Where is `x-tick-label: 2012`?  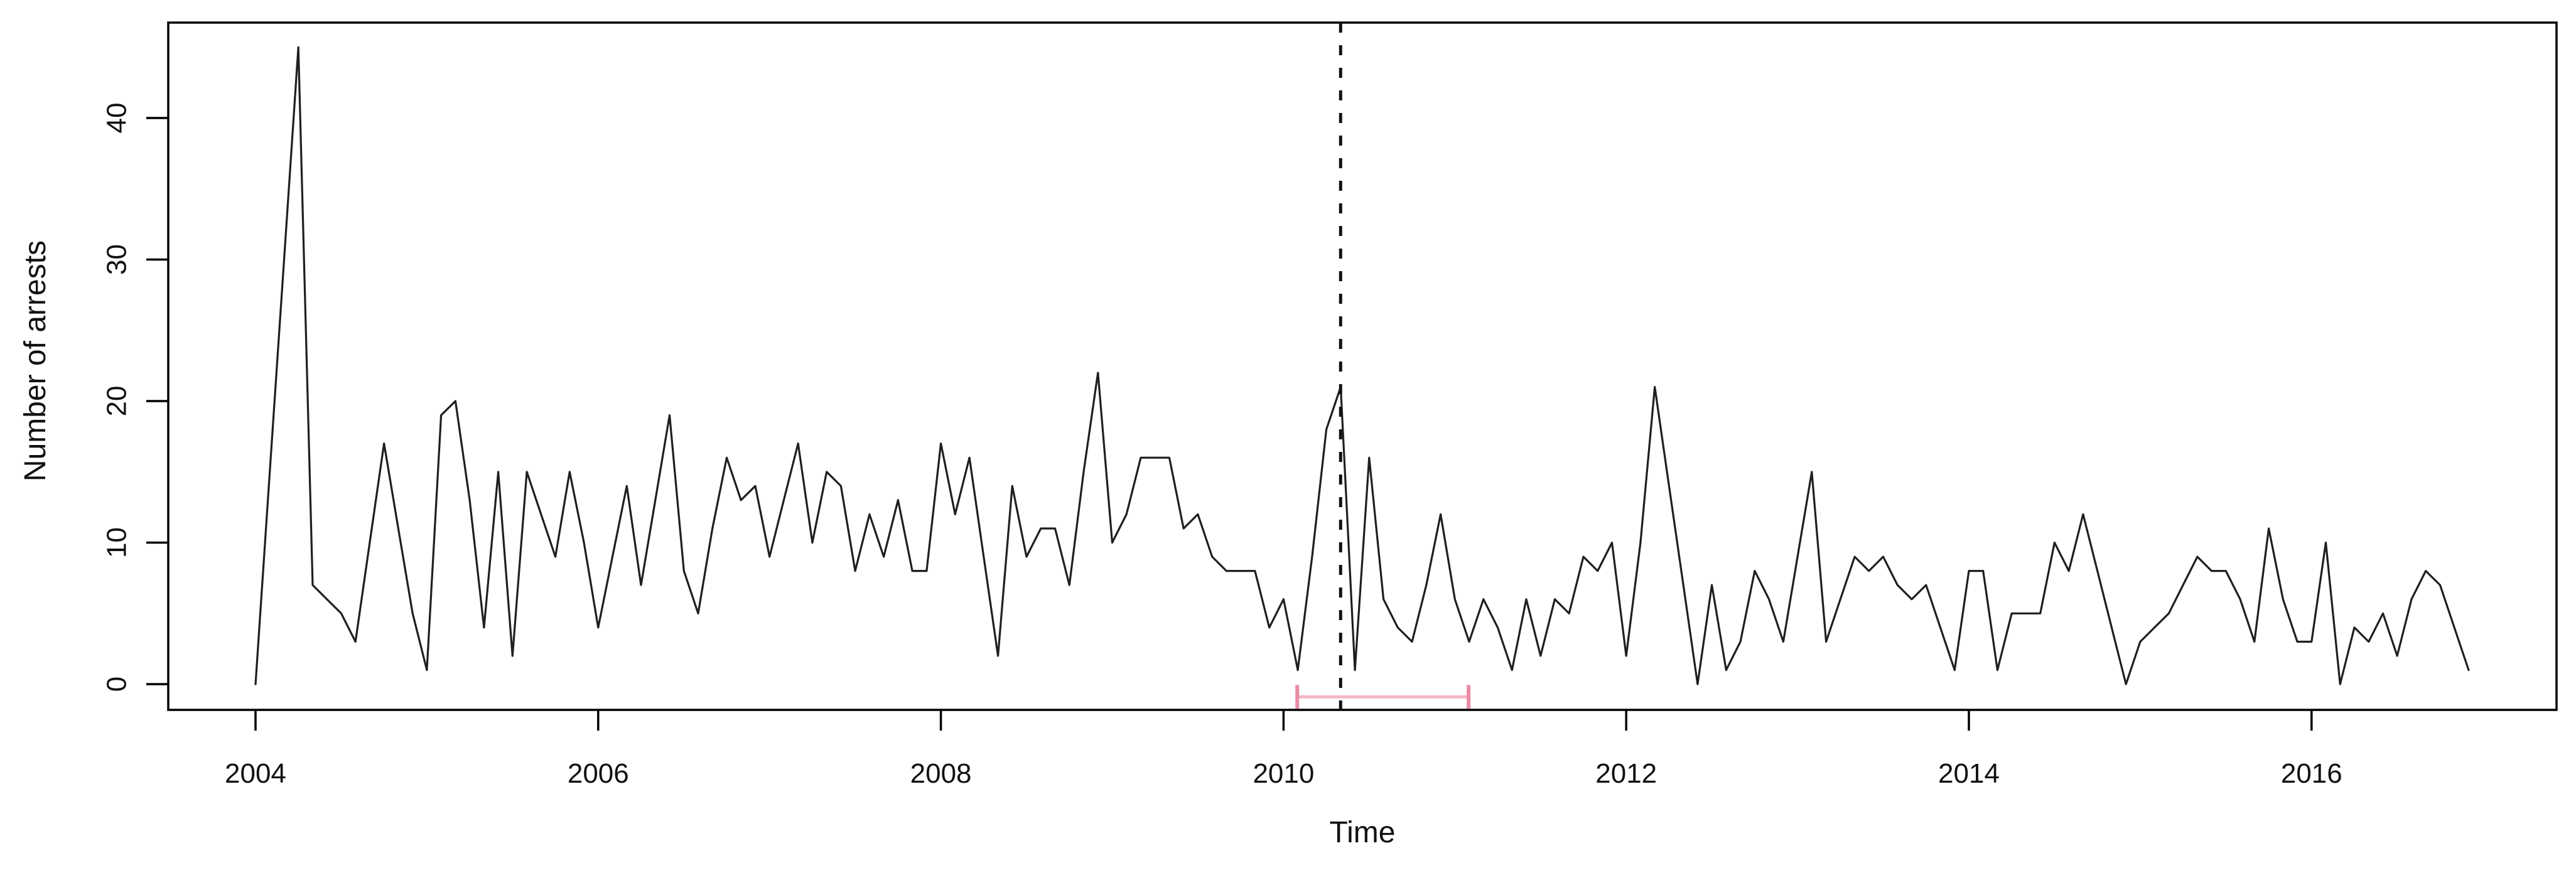
x-tick-label: 2012 is located at coordinates (1626, 773).